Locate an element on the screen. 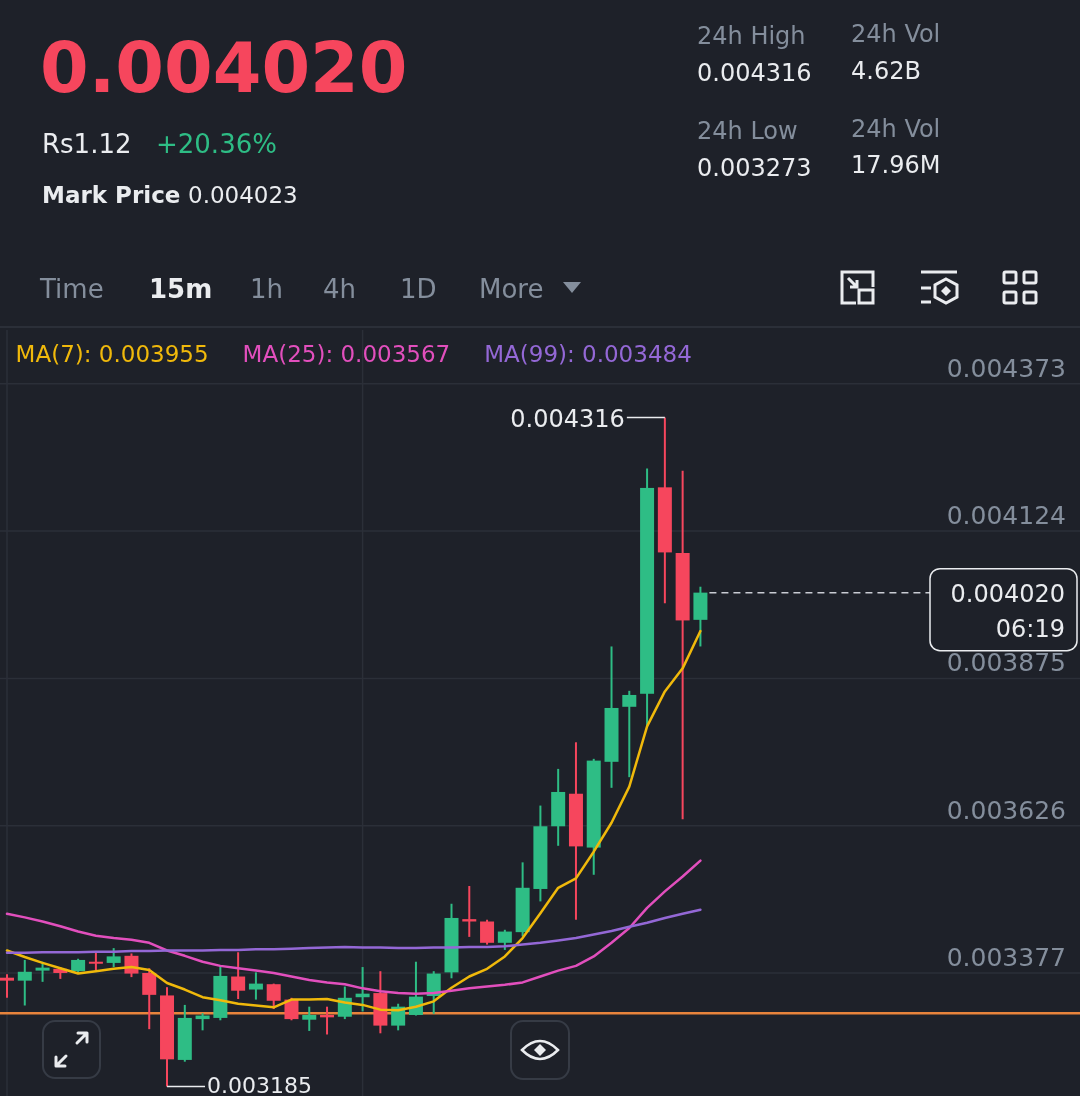 The image size is (1080, 1096). annotation: 0.003185 is located at coordinates (259, 1084).